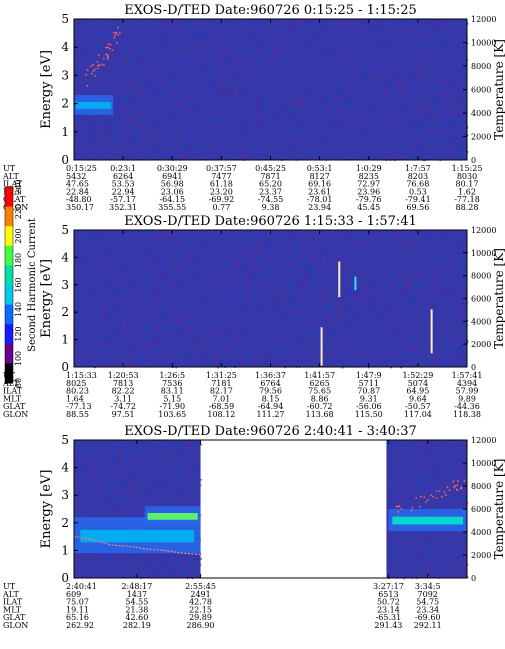 This screenshot has height=649, width=505. What do you see at coordinates (123, 398) in the screenshot?
I see `table-cell: 3.11` at bounding box center [123, 398].